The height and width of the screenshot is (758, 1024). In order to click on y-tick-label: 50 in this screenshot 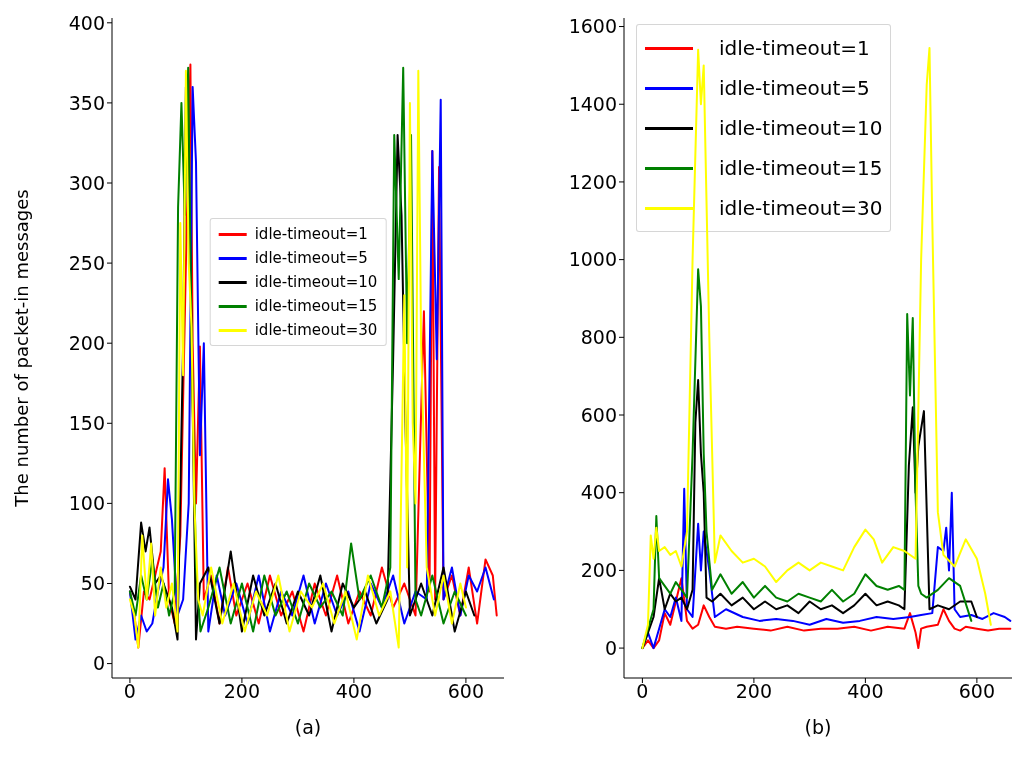, I will do `click(92, 583)`.